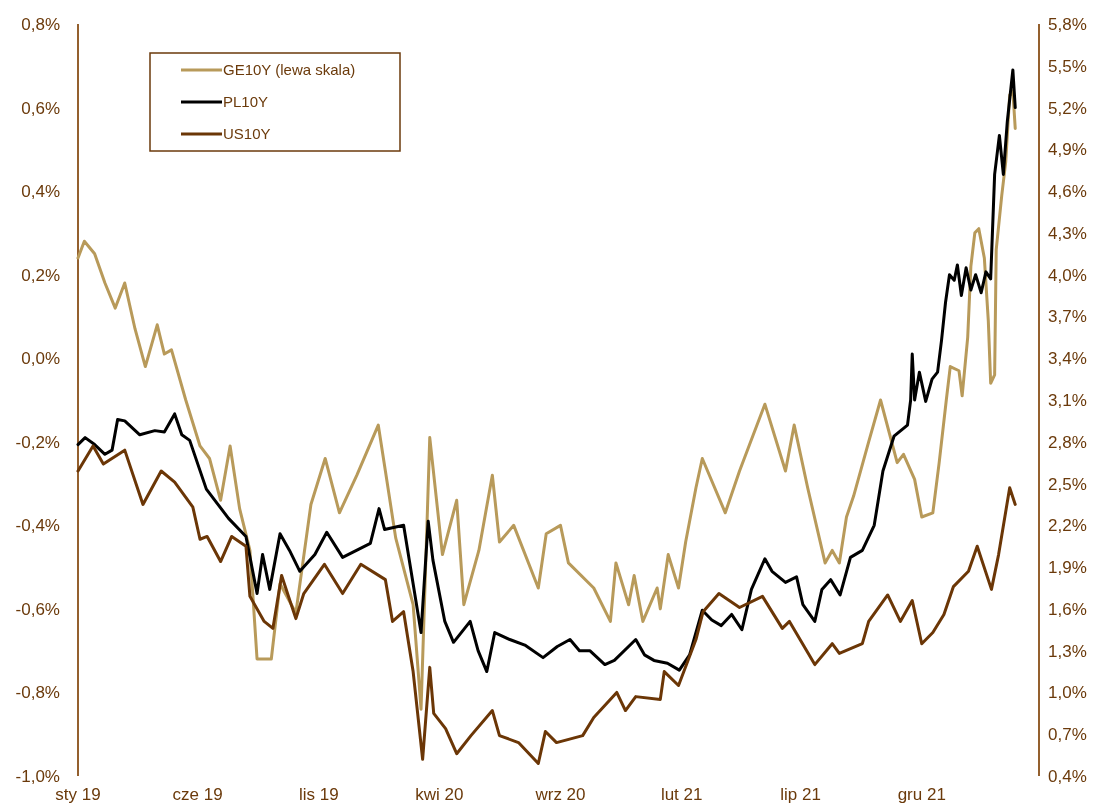 This screenshot has width=1109, height=809. What do you see at coordinates (1067, 526) in the screenshot?
I see `y2-tick-label: 2,2%` at bounding box center [1067, 526].